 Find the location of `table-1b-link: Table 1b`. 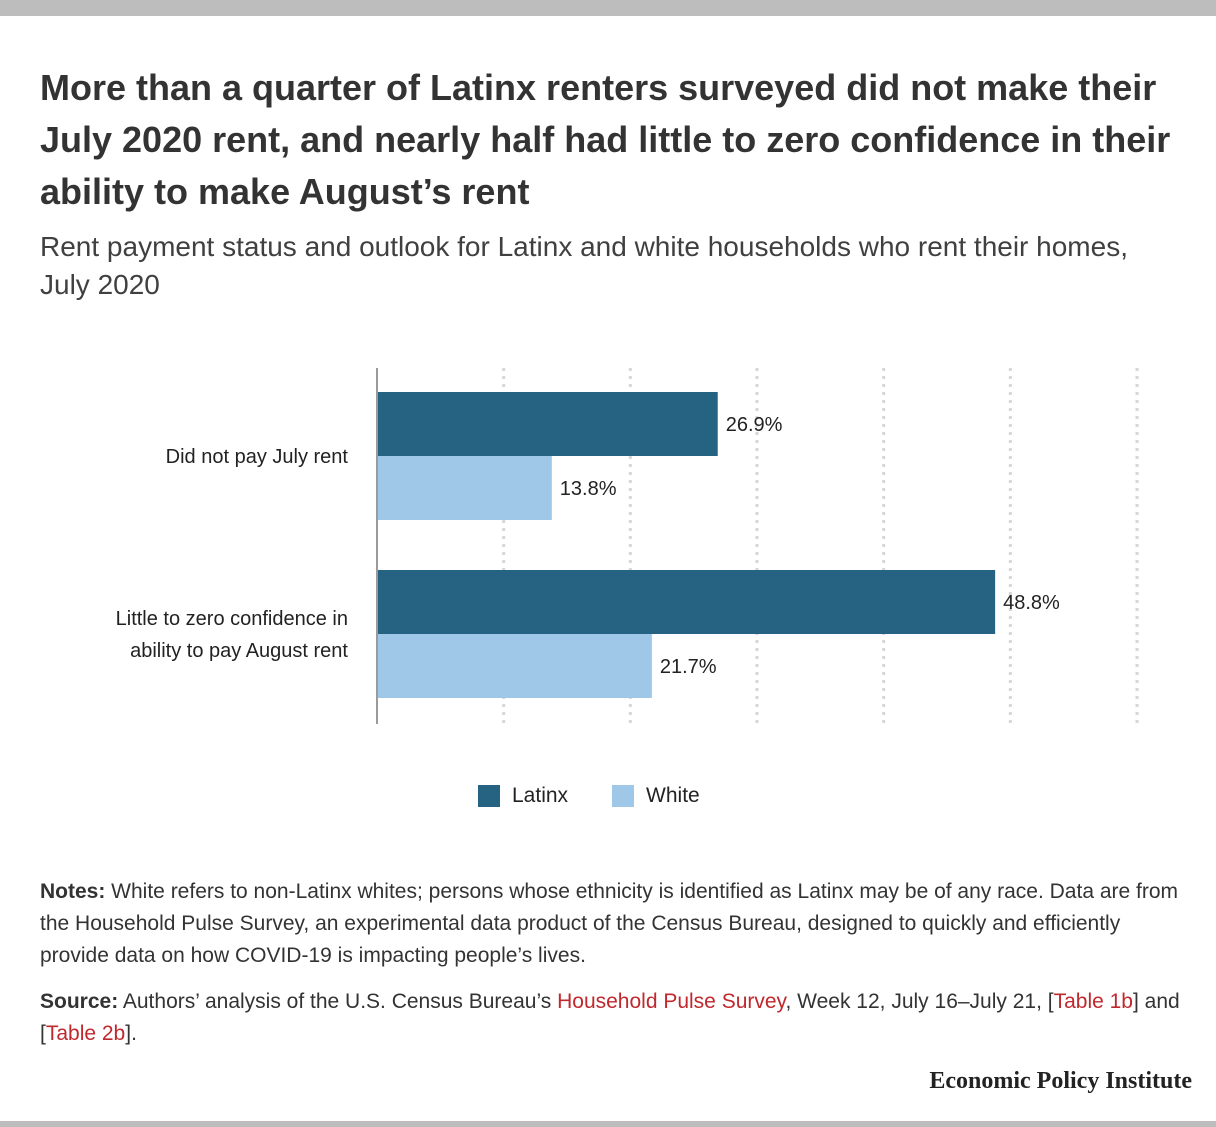

table-1b-link: Table 1b is located at coordinates (1093, 1001).